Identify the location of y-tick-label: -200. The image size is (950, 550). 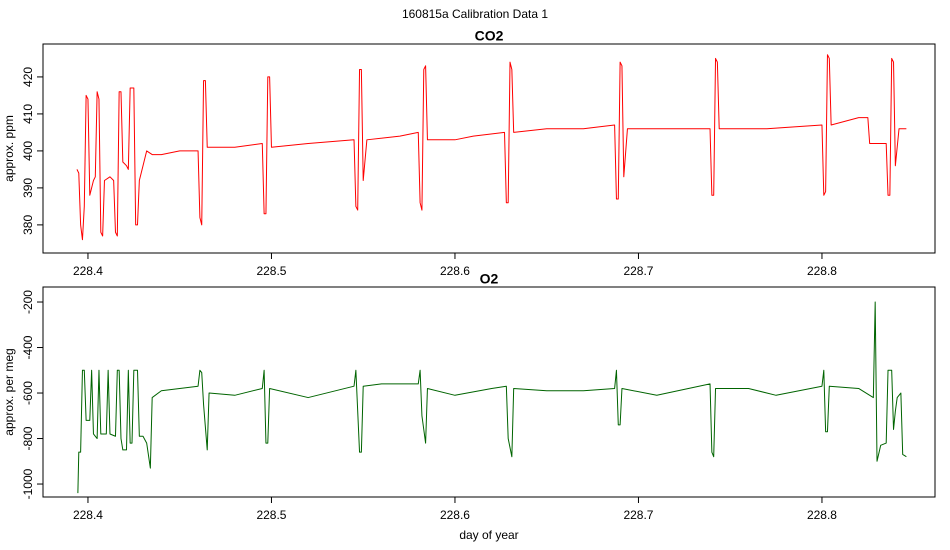
(28, 302).